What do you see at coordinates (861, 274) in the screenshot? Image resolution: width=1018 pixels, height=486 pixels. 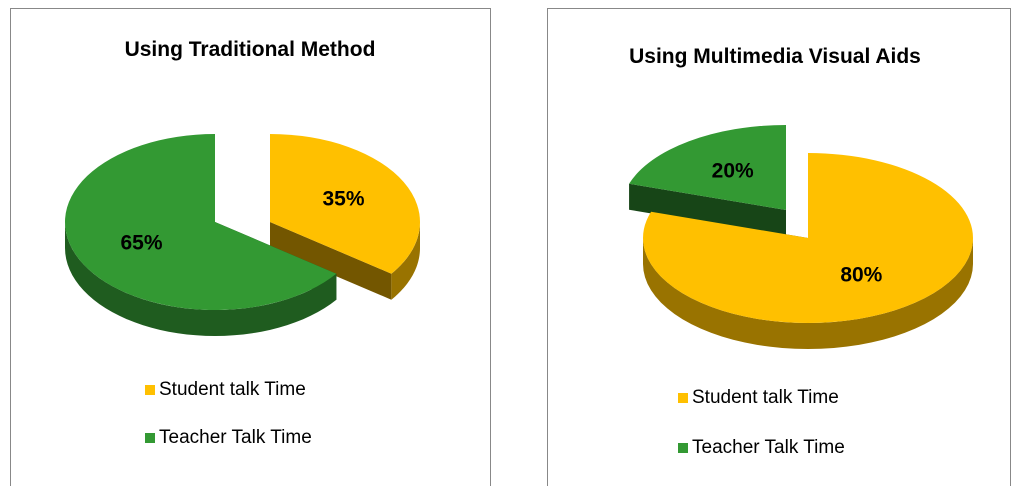 I see `data-label: 80%` at bounding box center [861, 274].